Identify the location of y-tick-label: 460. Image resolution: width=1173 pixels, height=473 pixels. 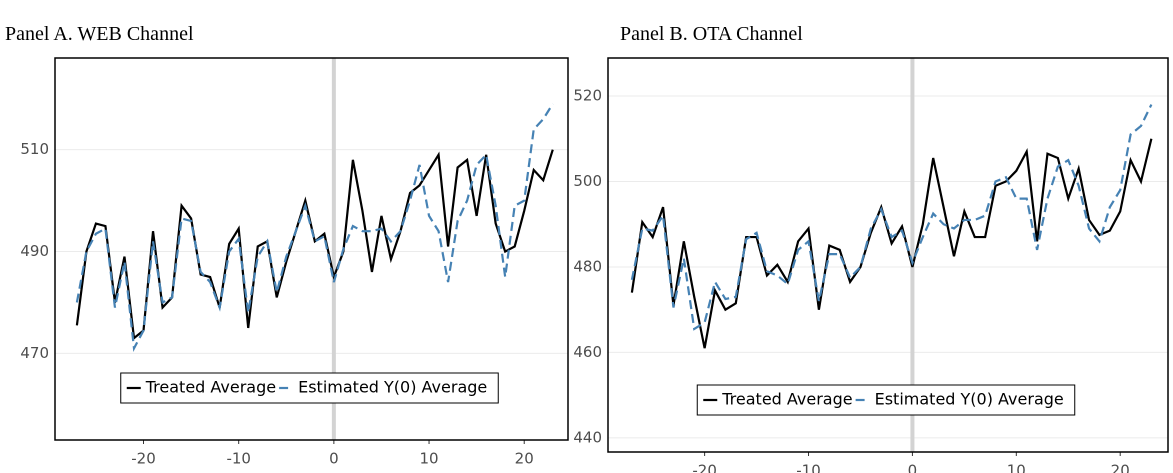
(587, 352).